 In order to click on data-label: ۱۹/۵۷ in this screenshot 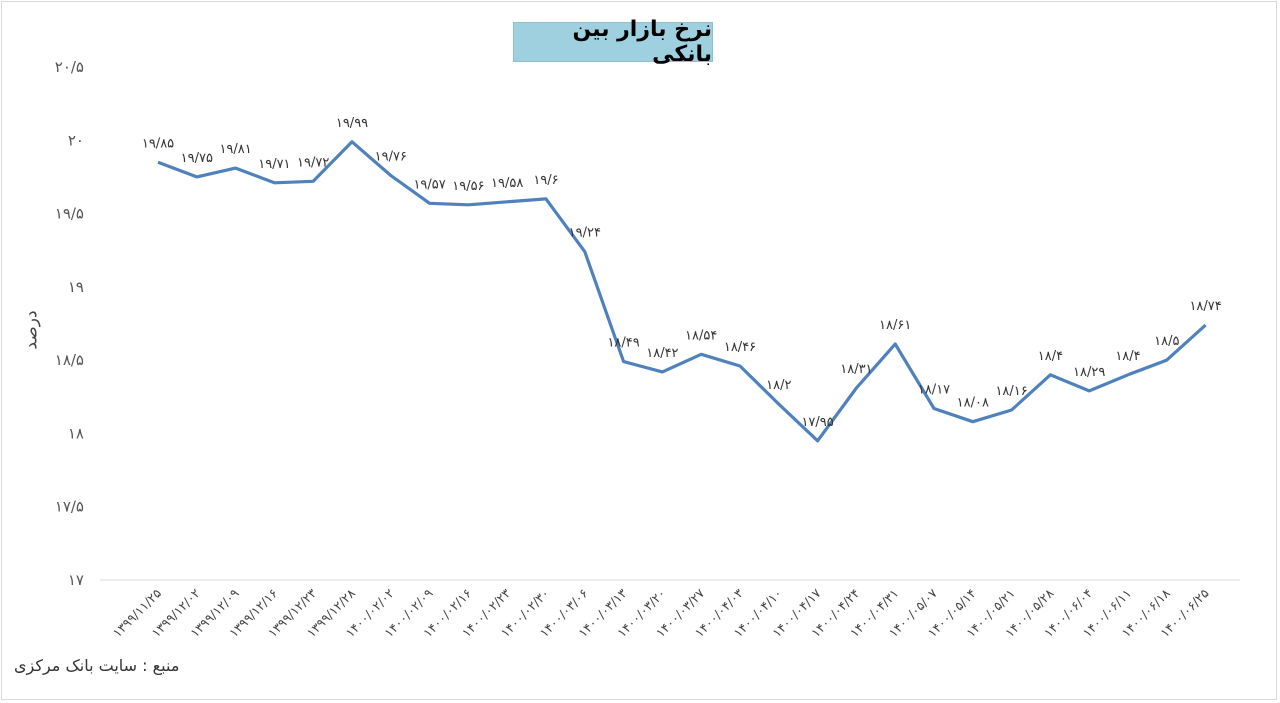, I will do `click(429, 184)`.